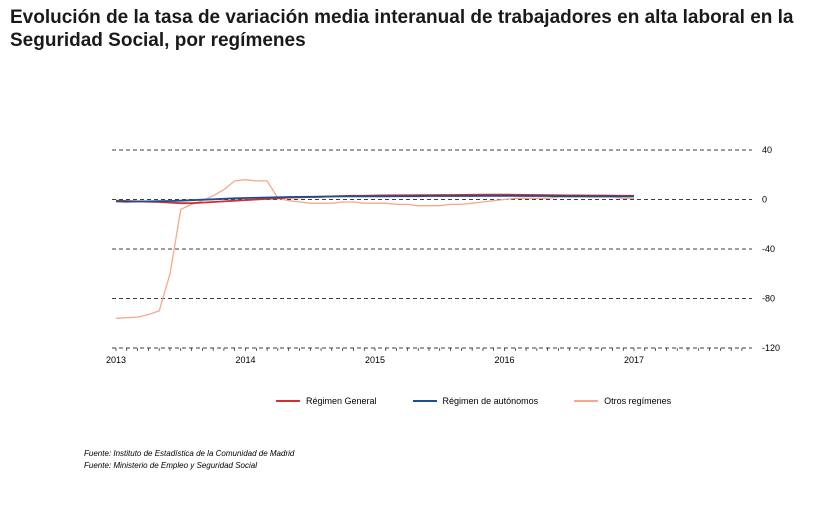 This screenshot has height=510, width=819. I want to click on y-tick-label: 40, so click(767, 150).